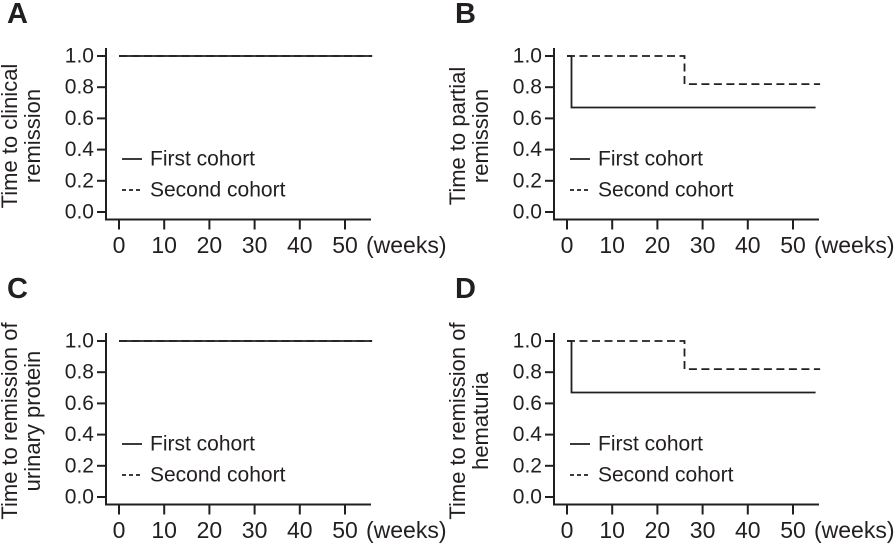 This screenshot has width=896, height=545. I want to click on panel-b-letter: B, so click(465, 15).